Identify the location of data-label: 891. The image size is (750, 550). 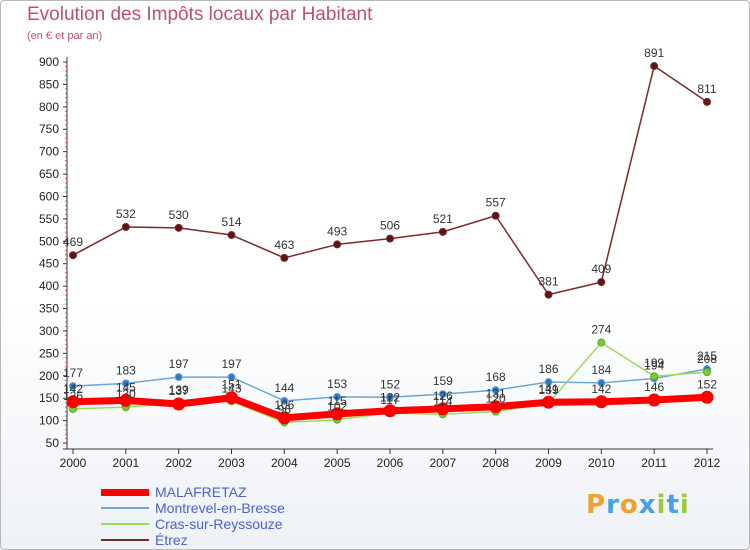
(654, 53).